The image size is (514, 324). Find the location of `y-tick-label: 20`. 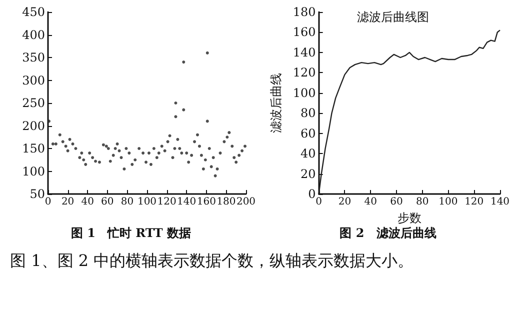

y-tick-label: 20 is located at coordinates (308, 173).